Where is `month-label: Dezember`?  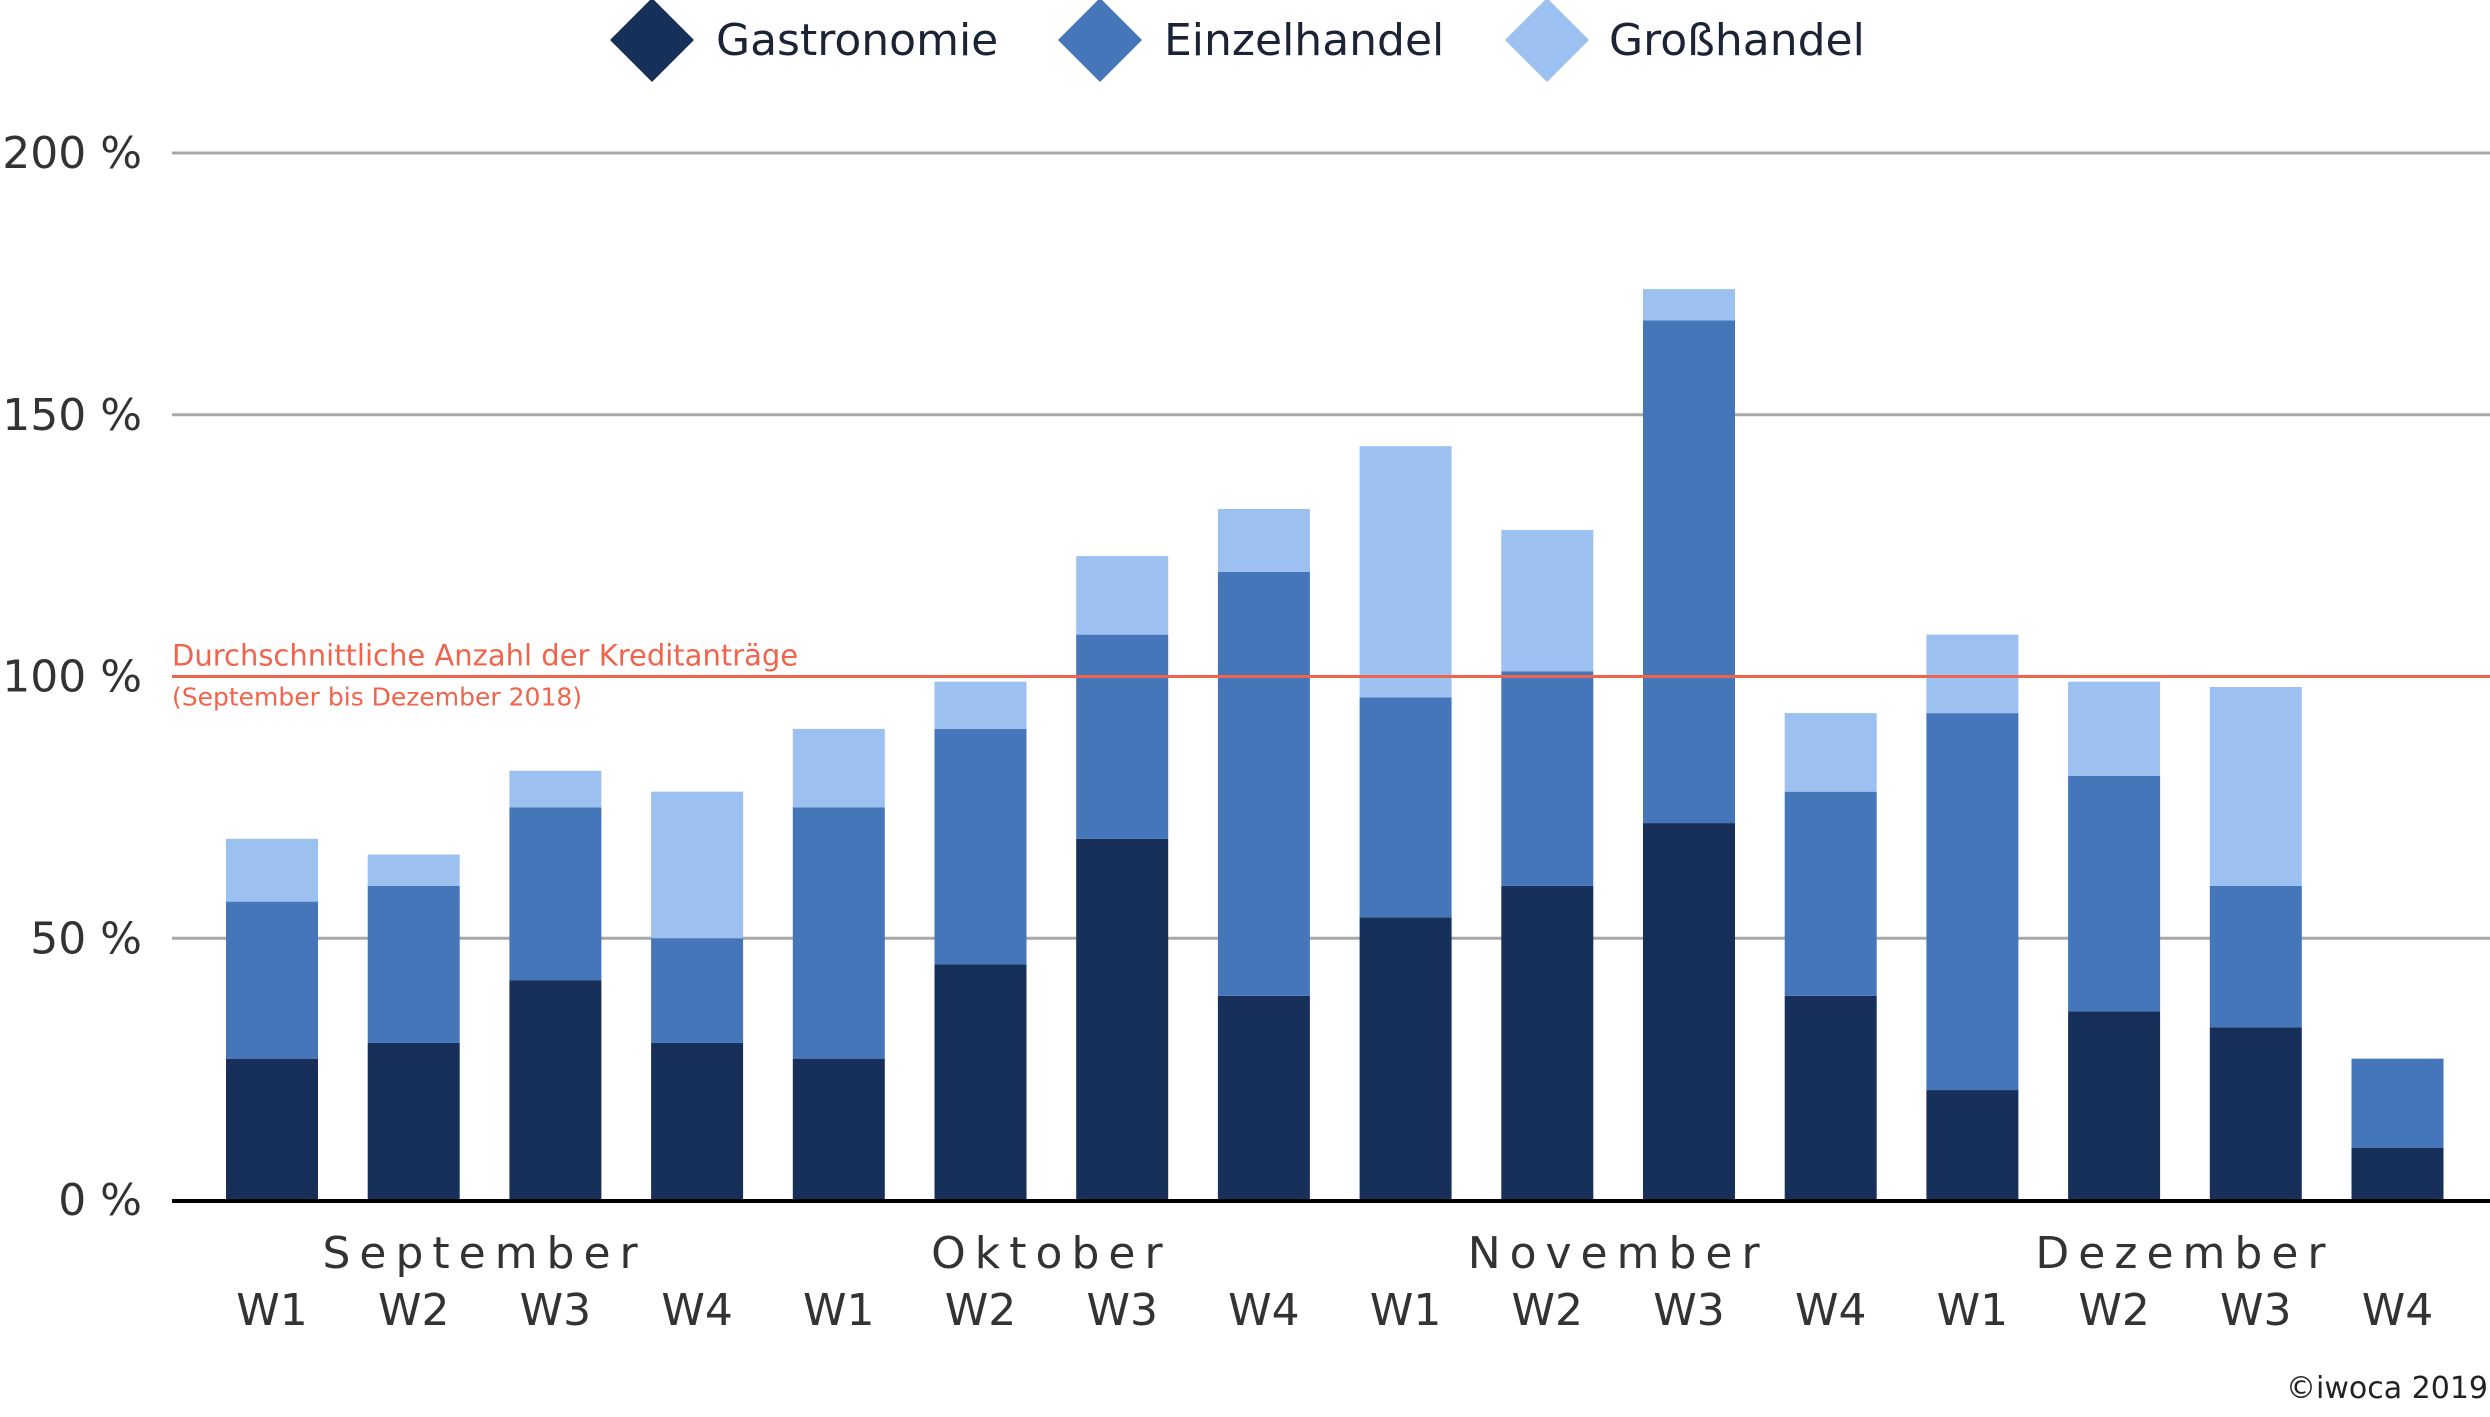
month-label: Dezember is located at coordinates (2184, 1253).